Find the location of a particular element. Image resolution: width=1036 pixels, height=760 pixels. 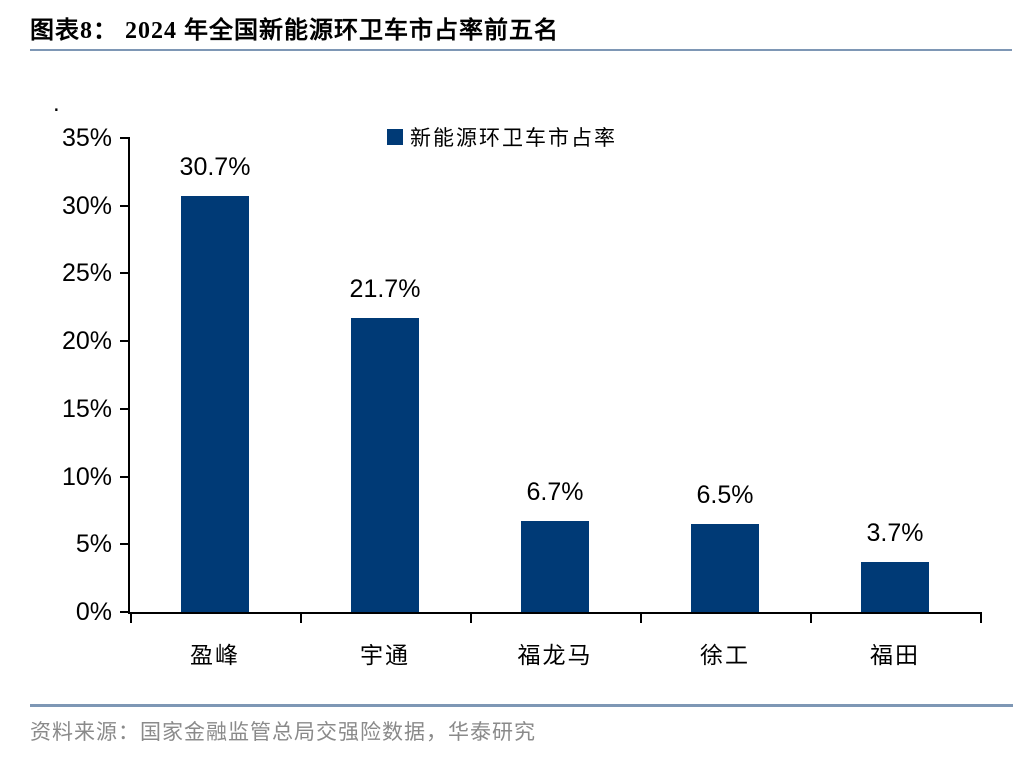

category-label: 盈峰 is located at coordinates (215, 655).